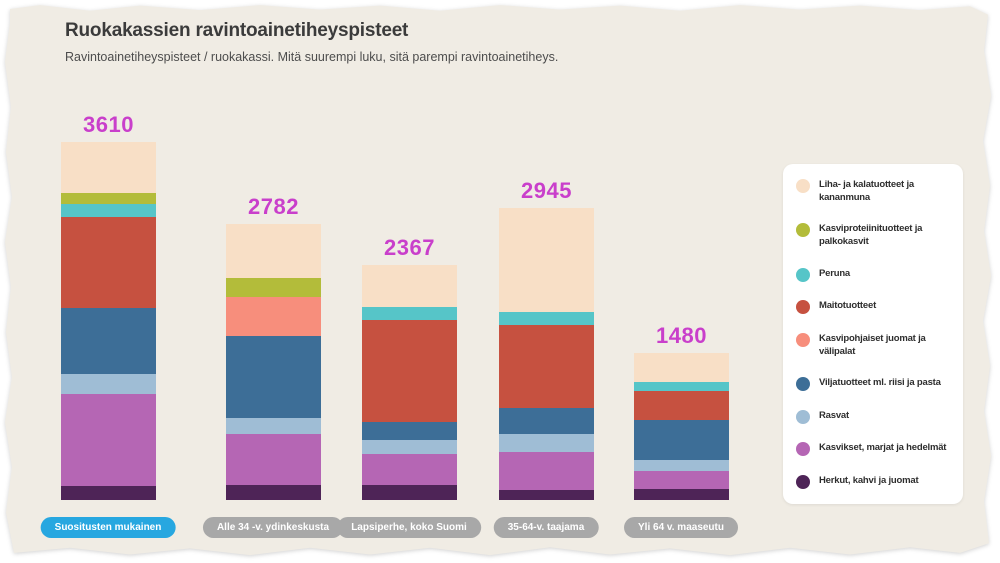 The height and width of the screenshot is (563, 1000). Describe the element at coordinates (273, 527) in the screenshot. I see `category-pill-alle-34-v-ydinkeskusta: Alle 34 -v. ydinkeskusta` at that location.